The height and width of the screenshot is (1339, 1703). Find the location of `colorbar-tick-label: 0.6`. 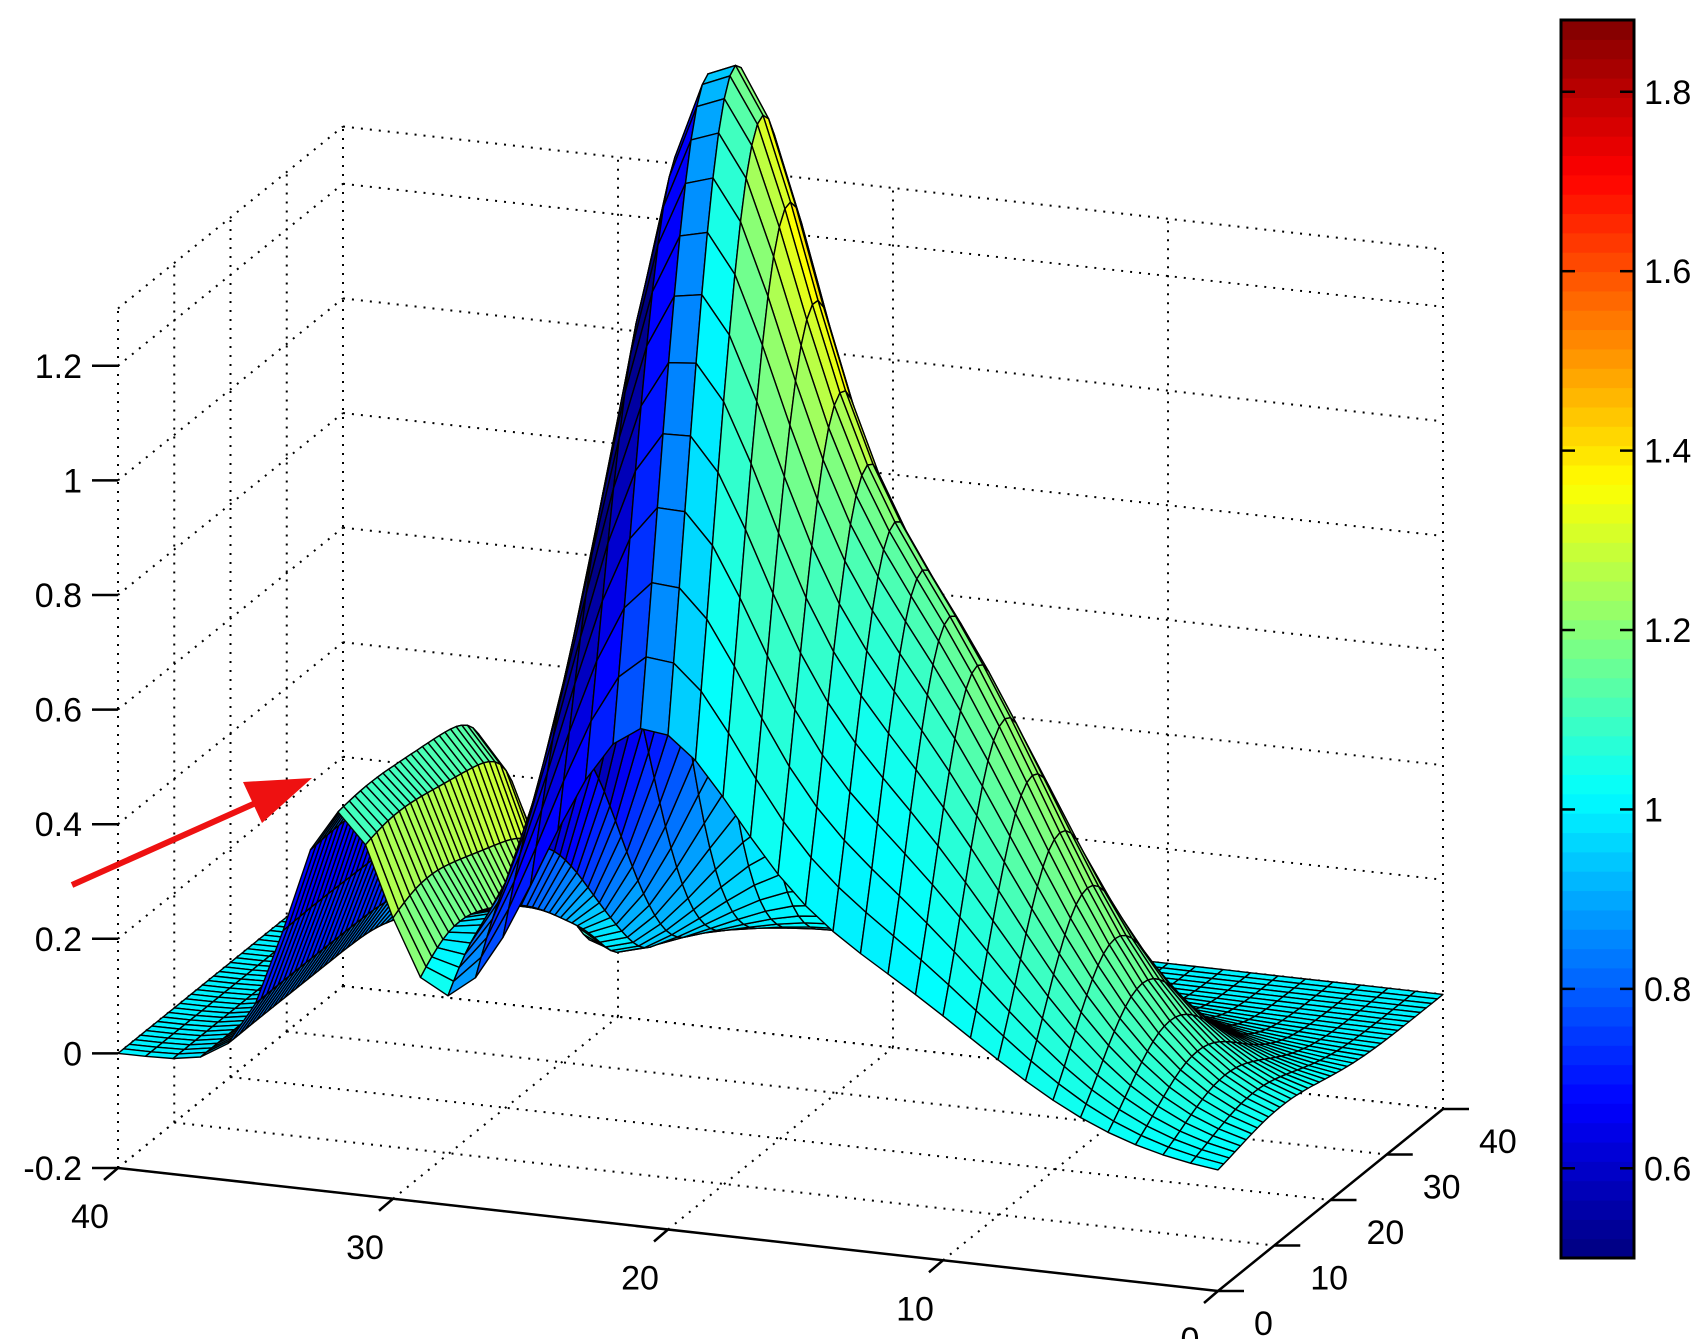

colorbar-tick-label: 0.6 is located at coordinates (1667, 1169).